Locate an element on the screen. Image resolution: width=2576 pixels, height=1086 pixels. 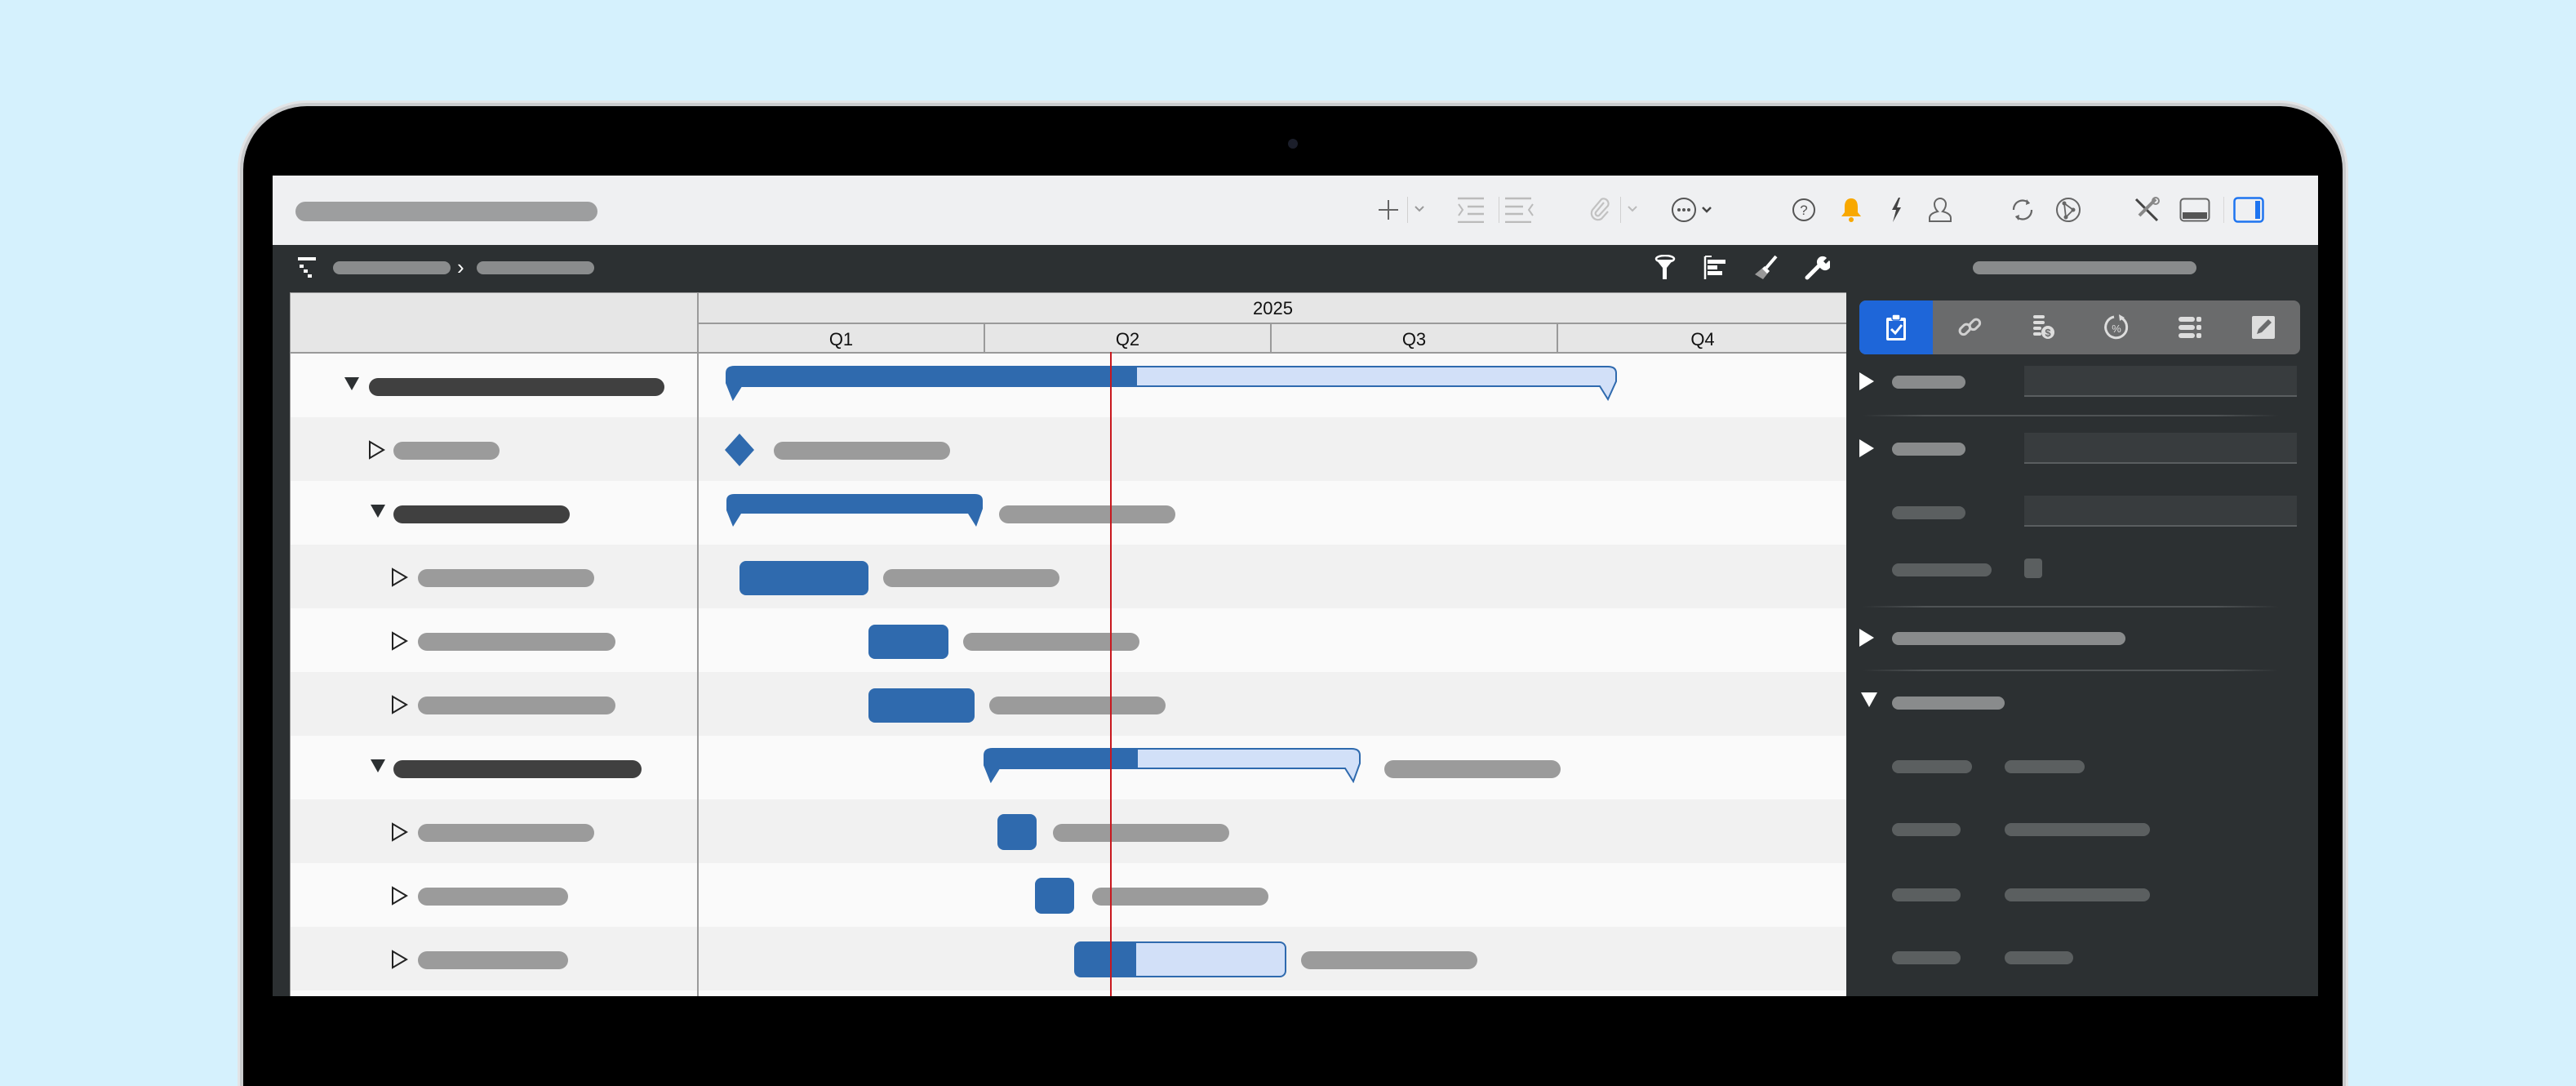
filter-icon is located at coordinates (1665, 268).